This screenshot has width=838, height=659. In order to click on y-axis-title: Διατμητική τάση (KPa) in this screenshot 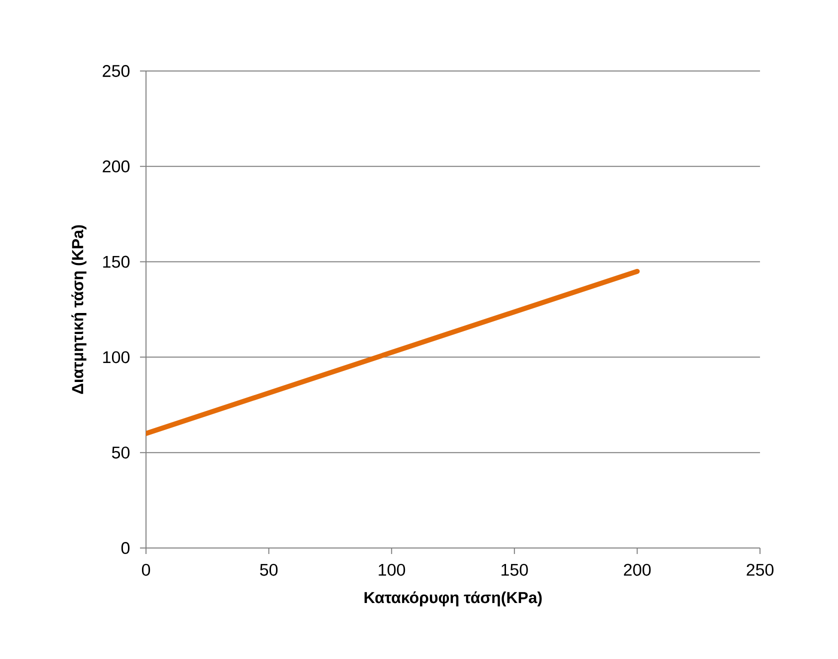, I will do `click(78, 309)`.